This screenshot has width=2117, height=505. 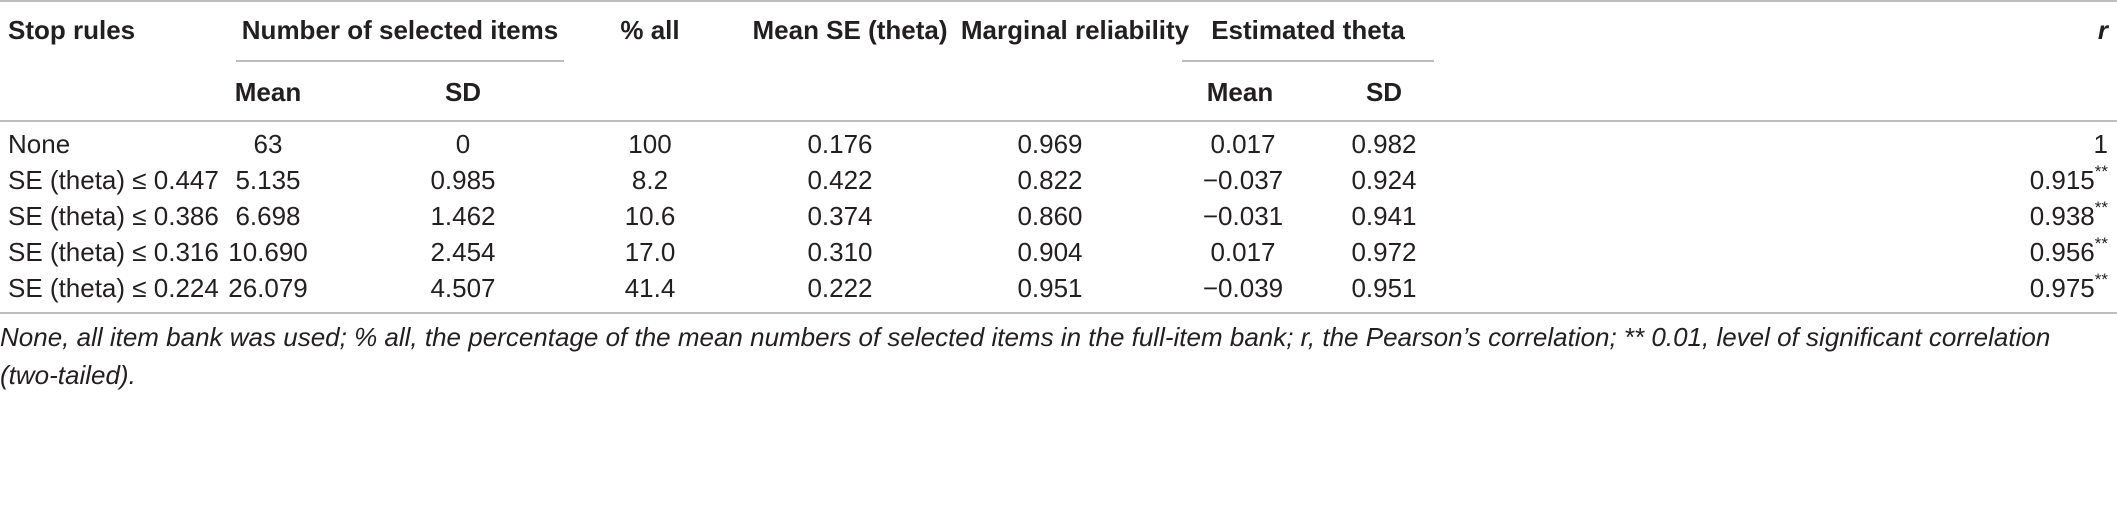 I want to click on cell-sd: 0, so click(x=463, y=144).